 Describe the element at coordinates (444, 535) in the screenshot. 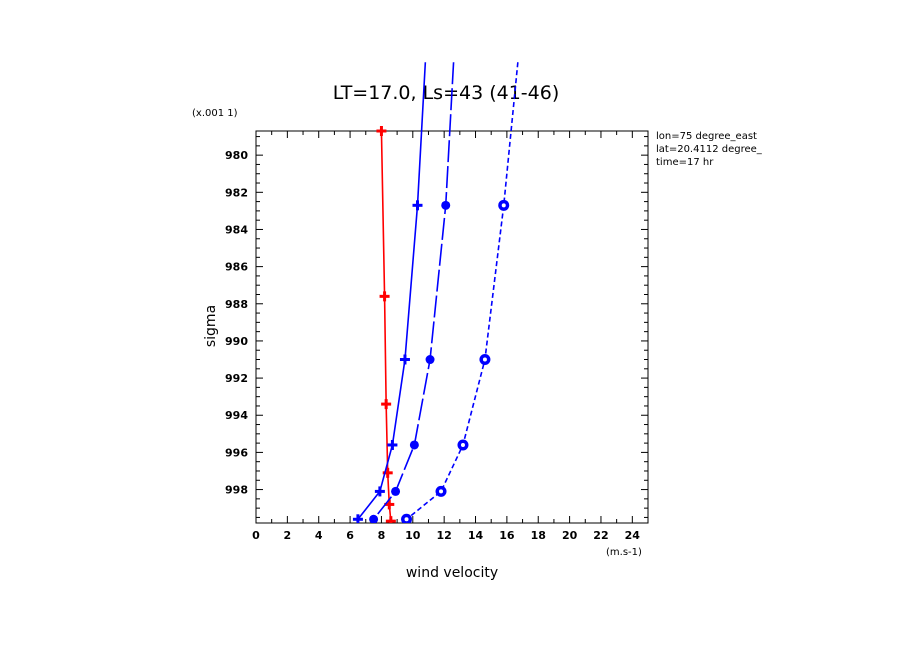

I see `x-tick-label: 12` at that location.